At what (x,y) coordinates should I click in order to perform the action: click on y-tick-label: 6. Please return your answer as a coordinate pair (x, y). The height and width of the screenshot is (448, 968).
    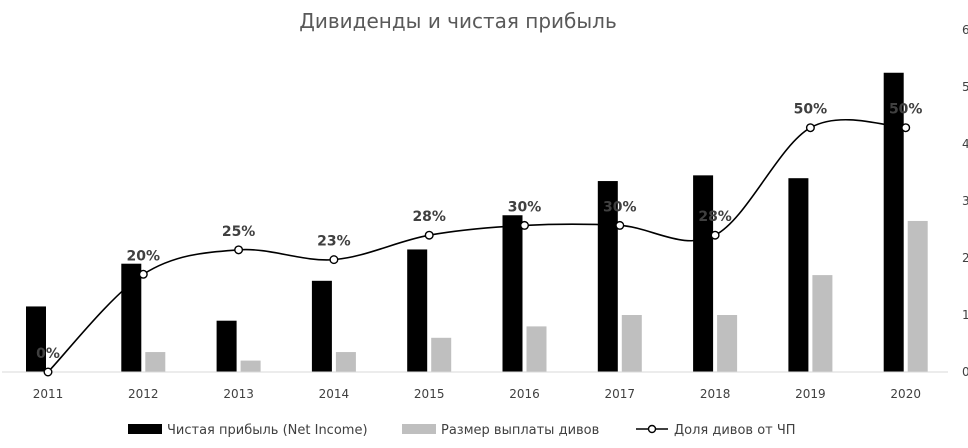
    Looking at the image, I should click on (965, 30).